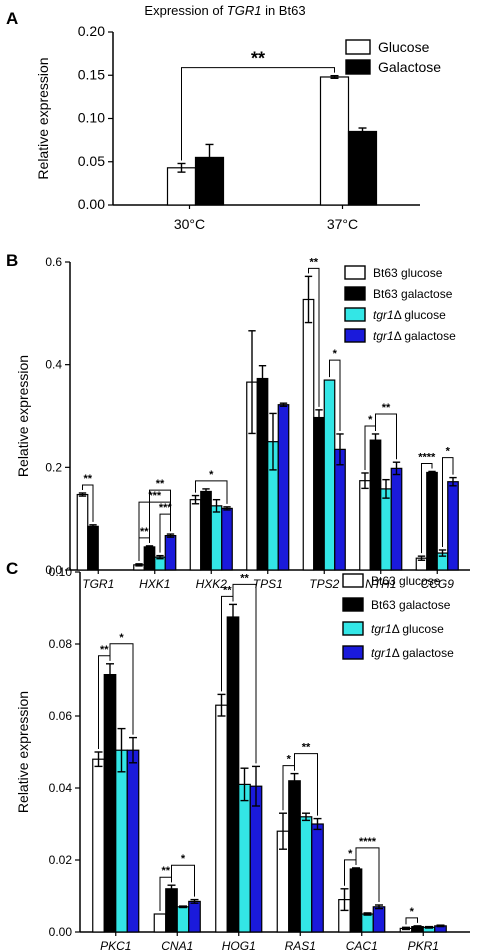  Describe the element at coordinates (189, 224) in the screenshot. I see `x-category-label: 30°C` at that location.